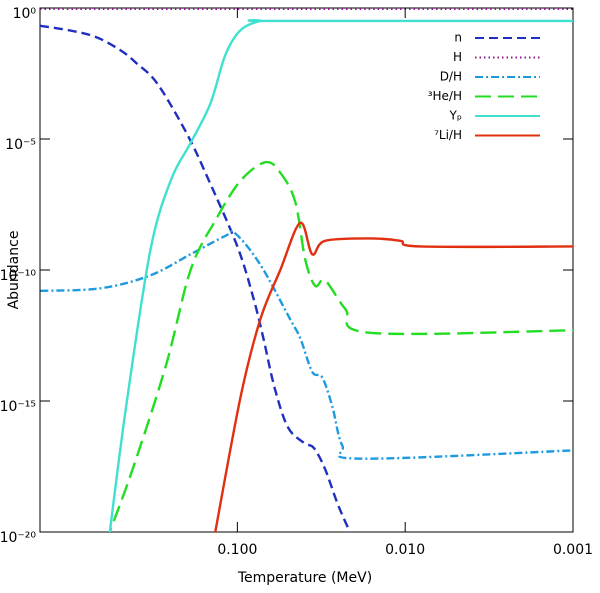 The height and width of the screenshot is (593, 600). Describe the element at coordinates (405, 550) in the screenshot. I see `x-tick-label: 0.010` at that location.